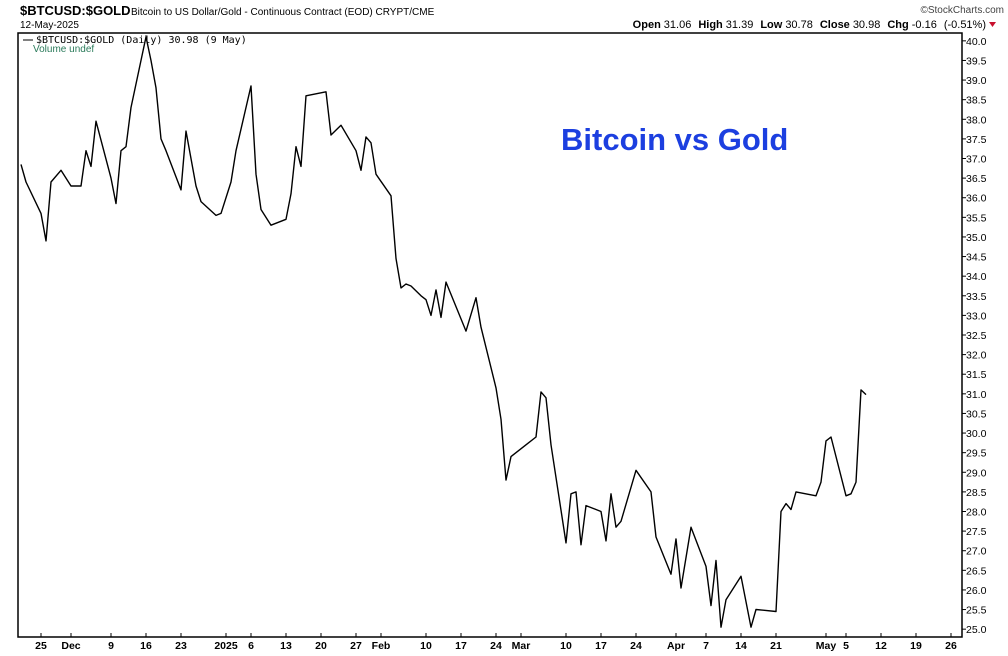 This screenshot has height=656, width=1008. What do you see at coordinates (181, 646) in the screenshot?
I see `x-tick-label: 23` at bounding box center [181, 646].